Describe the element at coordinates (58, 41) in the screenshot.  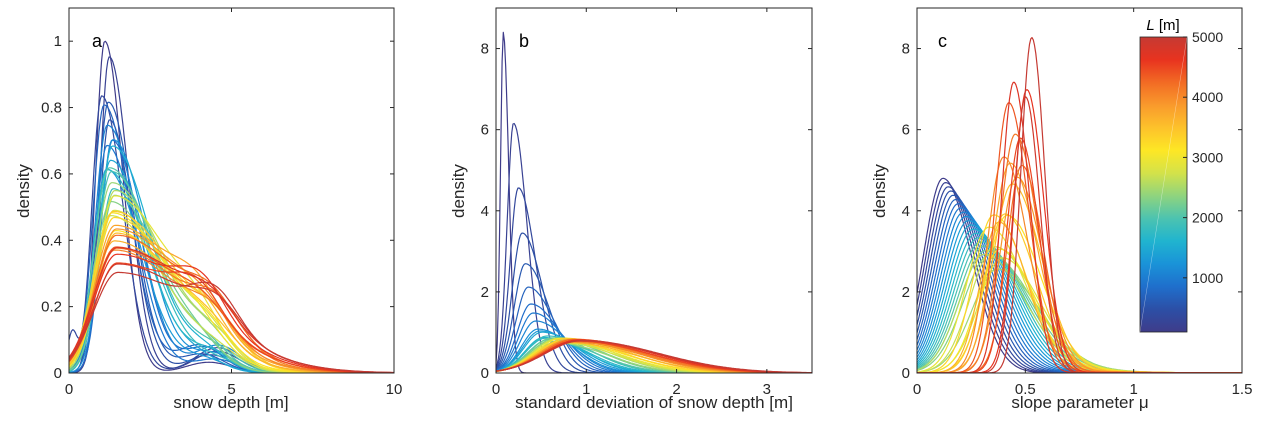
I see `panel-a-ytick-label: 1` at that location.